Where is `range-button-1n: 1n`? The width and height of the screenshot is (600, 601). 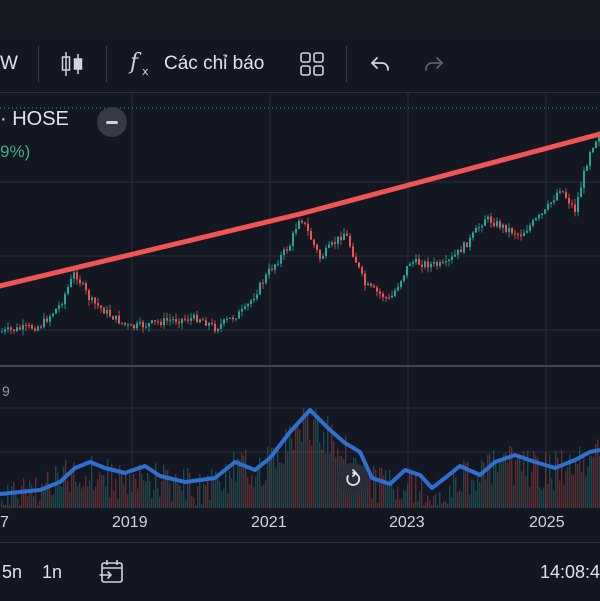 range-button-1n: 1n is located at coordinates (52, 572).